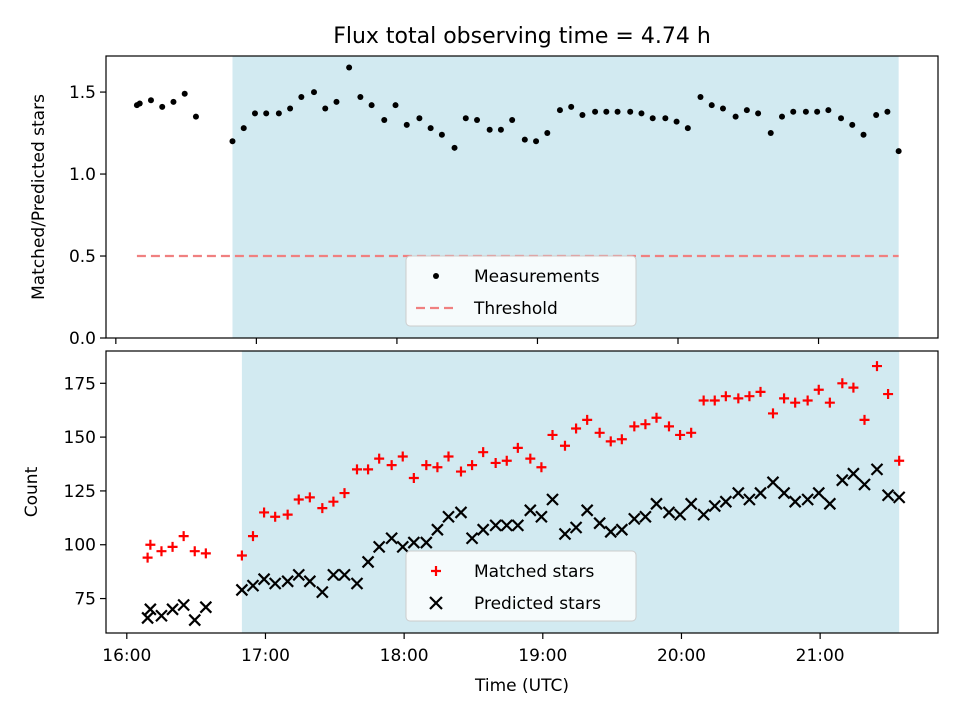 Image resolution: width=960 pixels, height=720 pixels. What do you see at coordinates (80, 438) in the screenshot?
I see `y-tick-label: 150` at bounding box center [80, 438].